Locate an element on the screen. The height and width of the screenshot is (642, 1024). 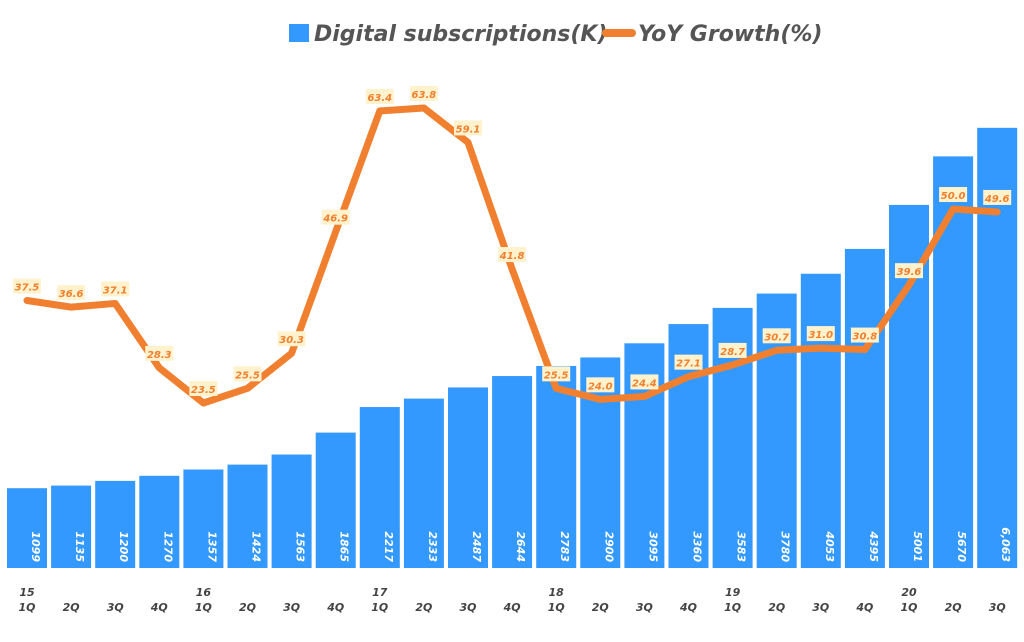
bar-data-label: 3095 is located at coordinates (652, 546).